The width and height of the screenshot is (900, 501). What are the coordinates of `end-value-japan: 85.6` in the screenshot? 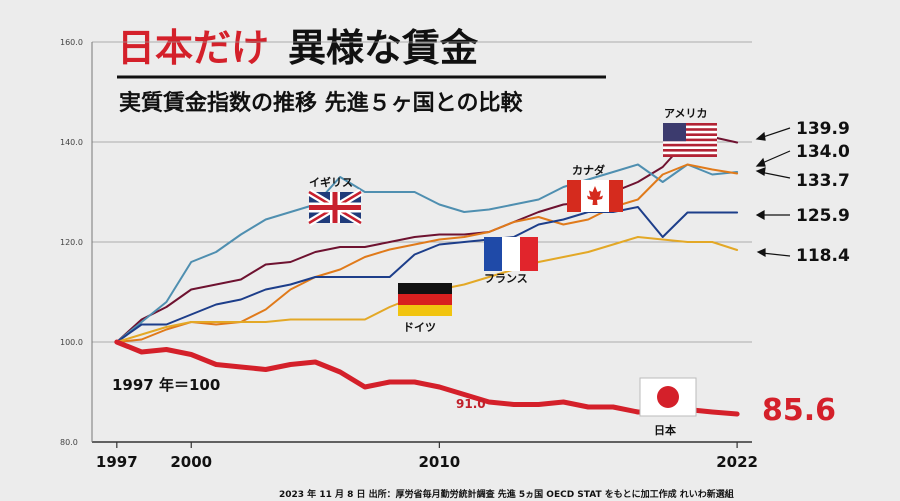 It's located at (799, 410).